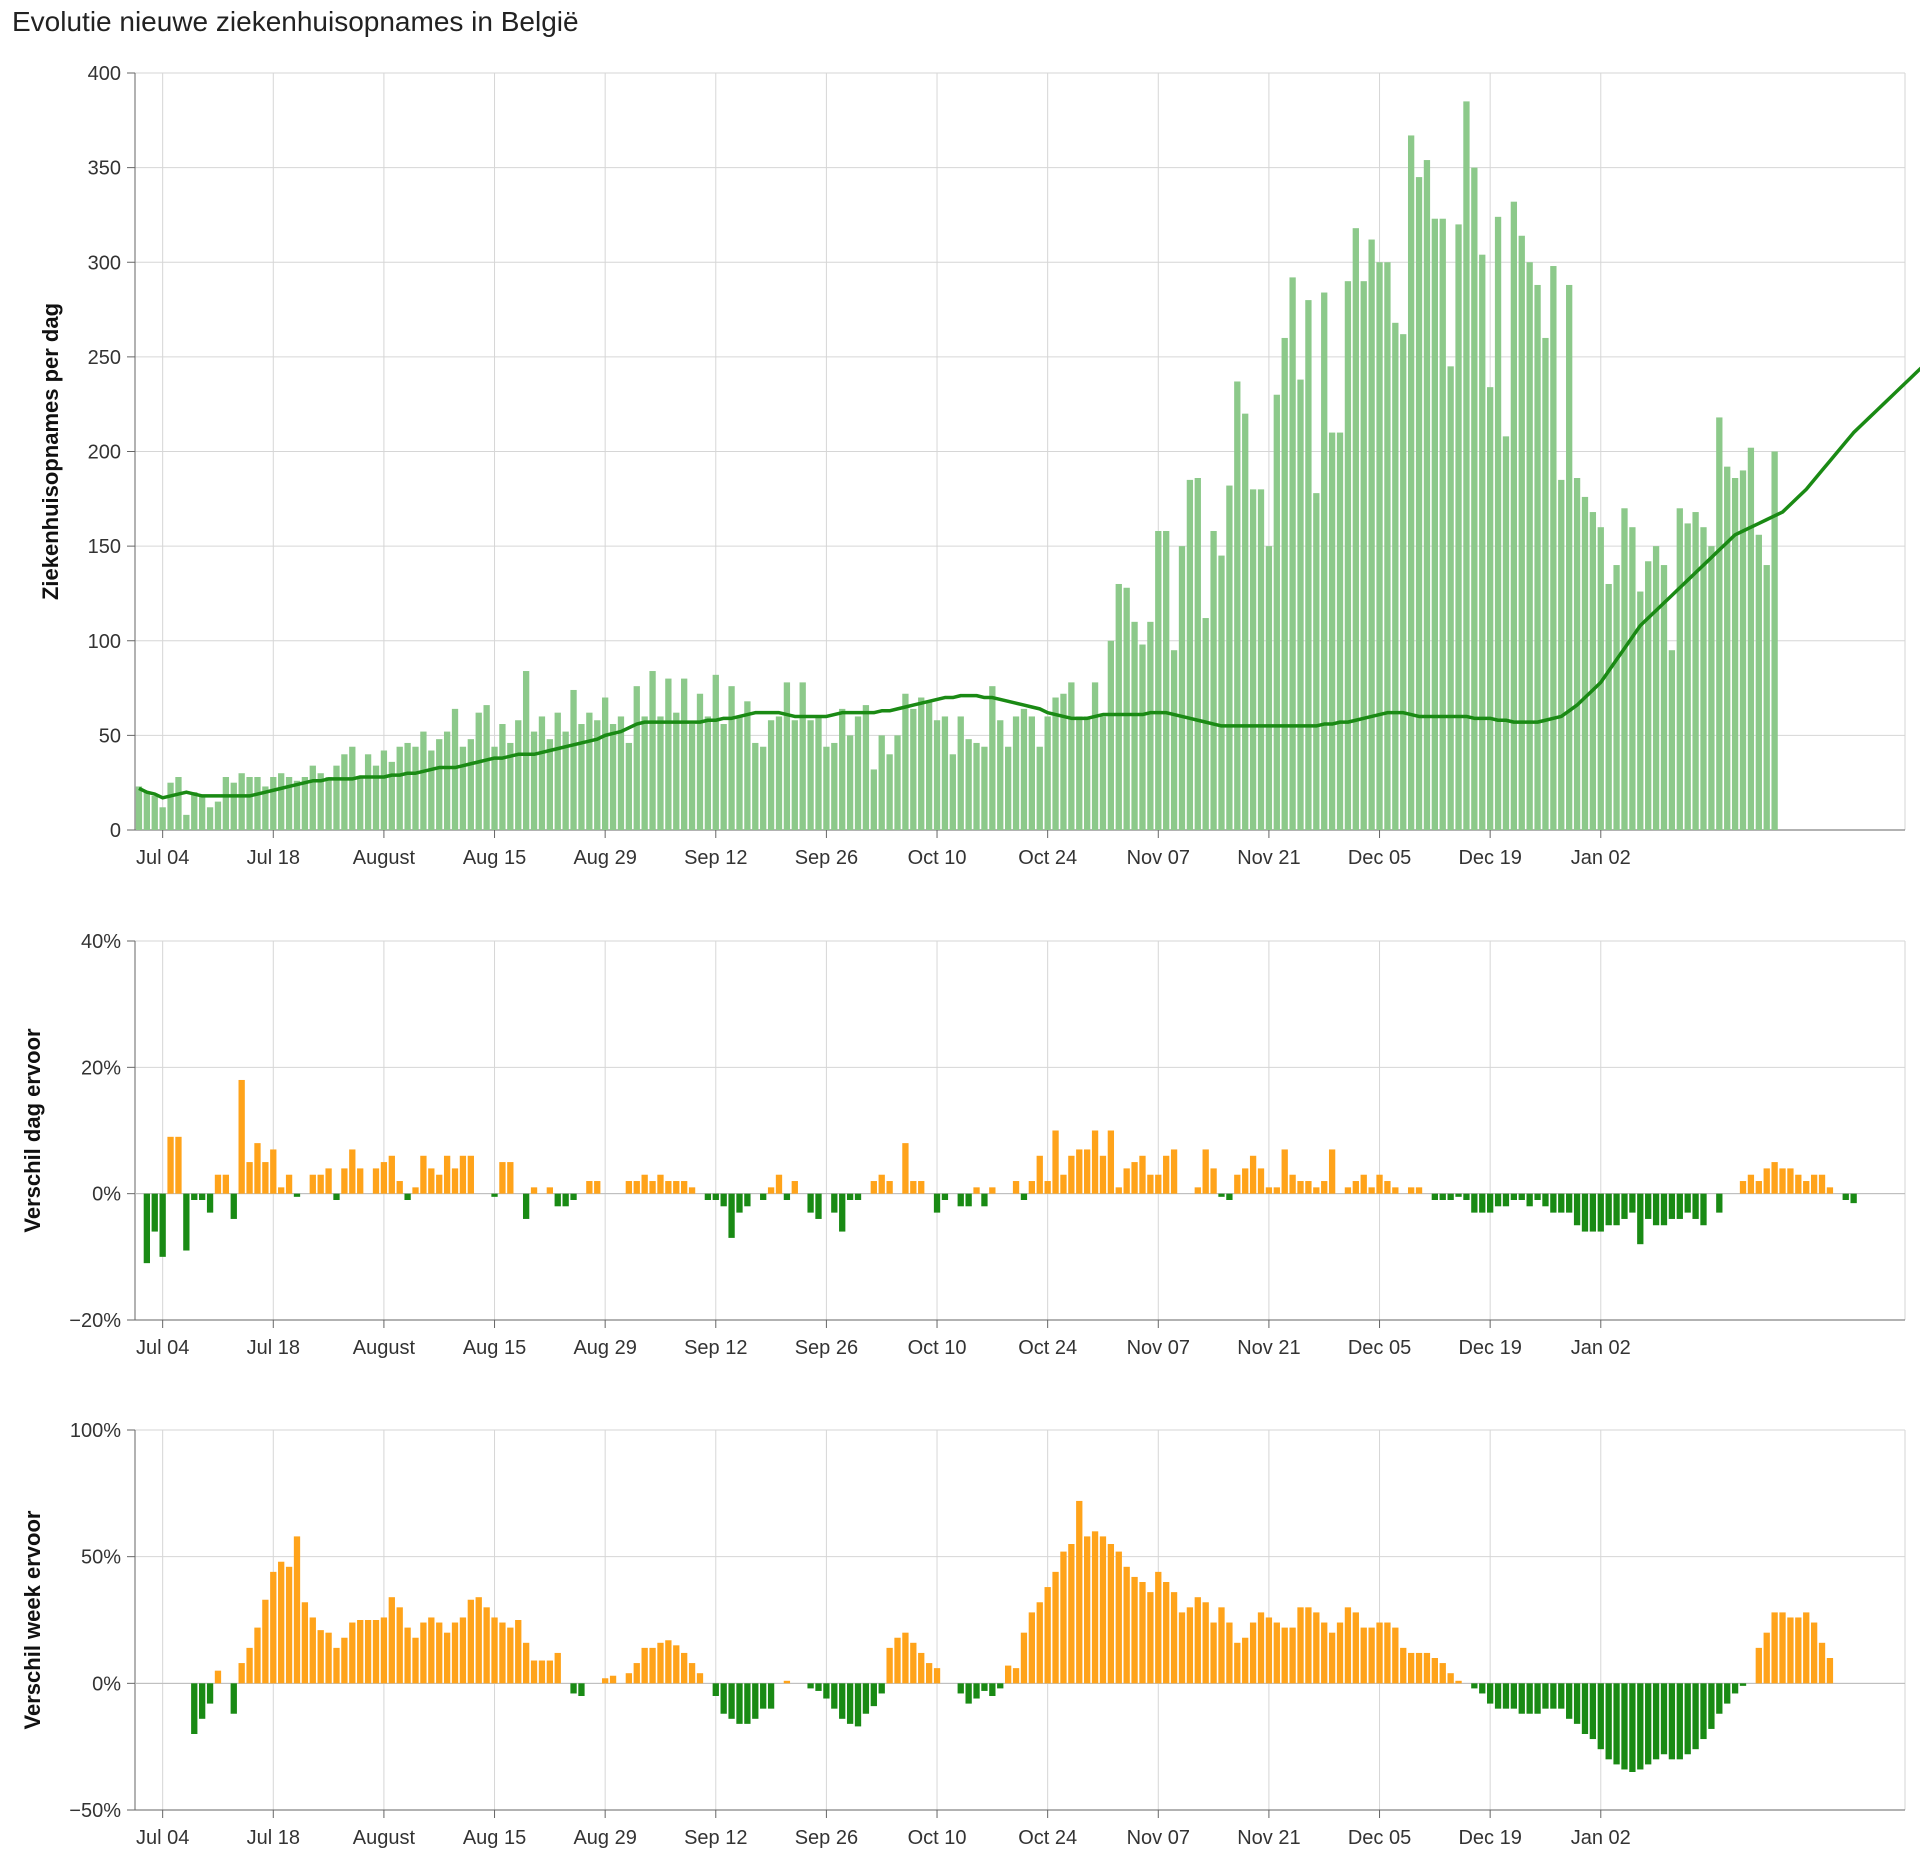  Describe the element at coordinates (937, 1348) in the screenshot. I see `x-tick-label: Oct 10` at that location.